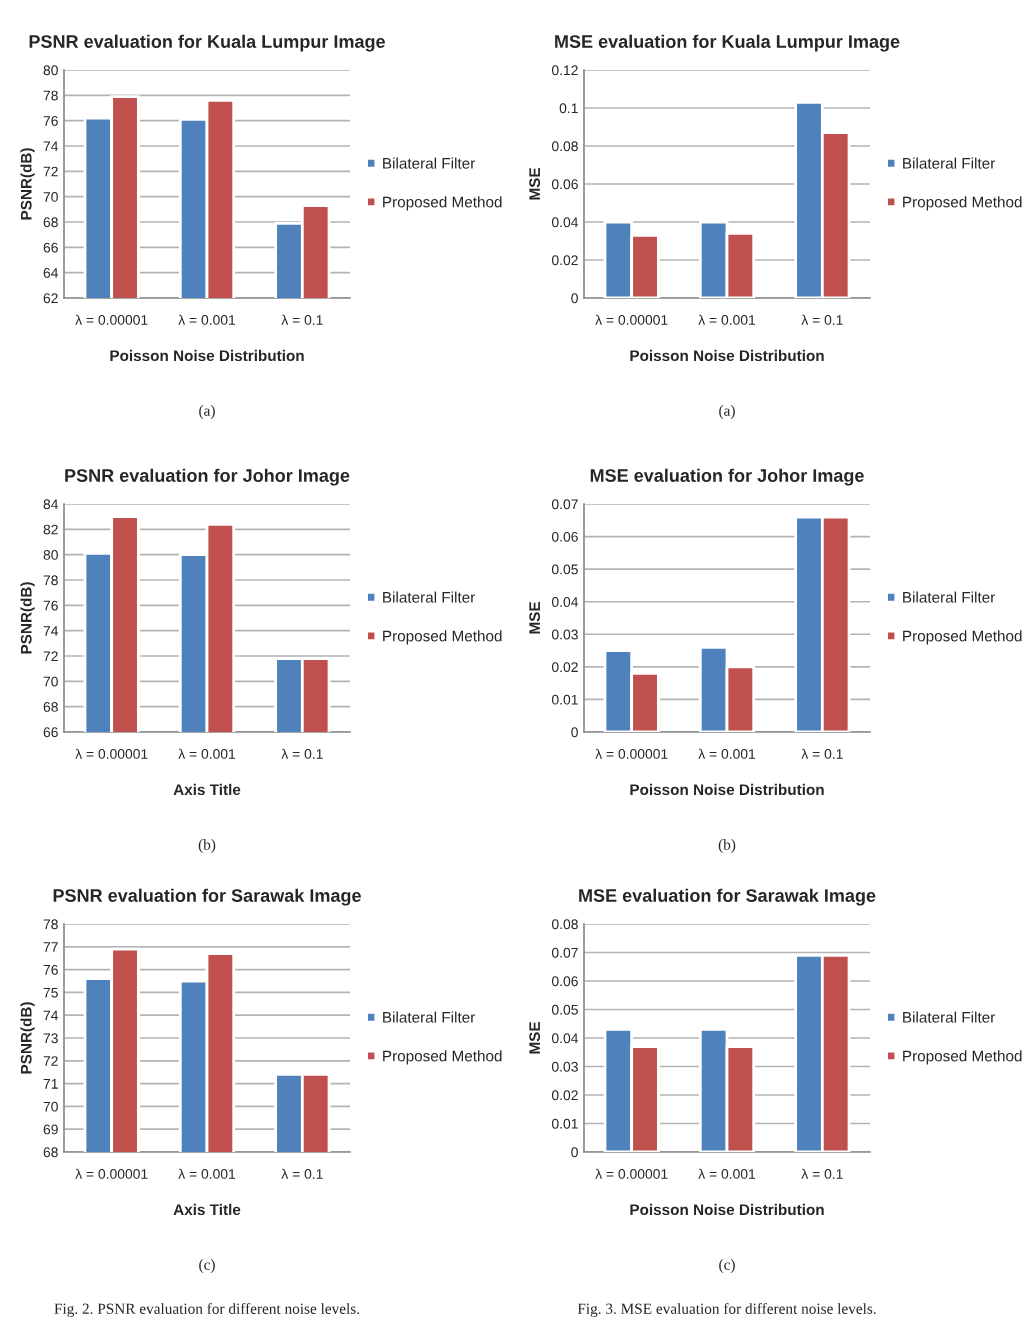  Describe the element at coordinates (727, 897) in the screenshot. I see `chart-title: MSE evaluation for Sarawak Image` at that location.